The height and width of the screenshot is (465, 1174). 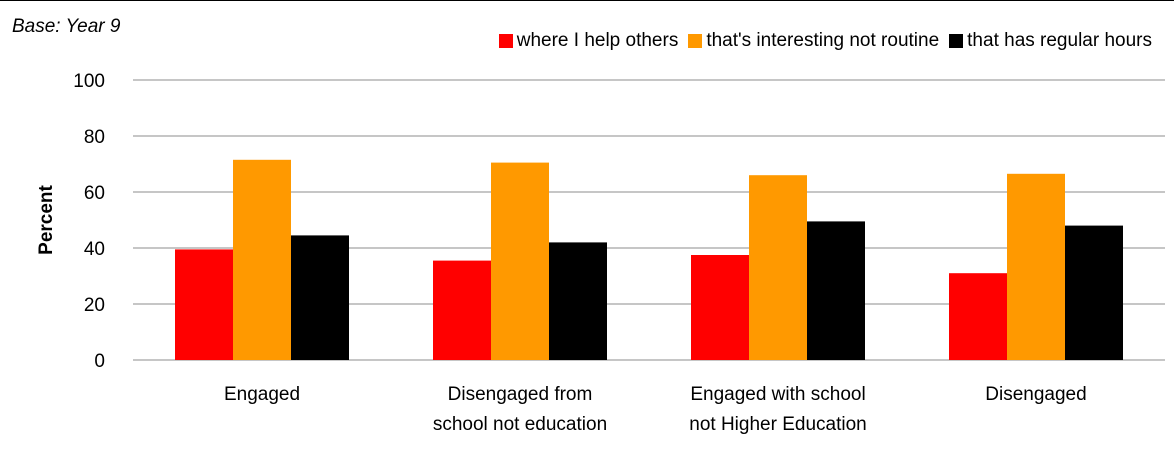 I want to click on legend-item-help-others: where I help others, so click(x=588, y=41).